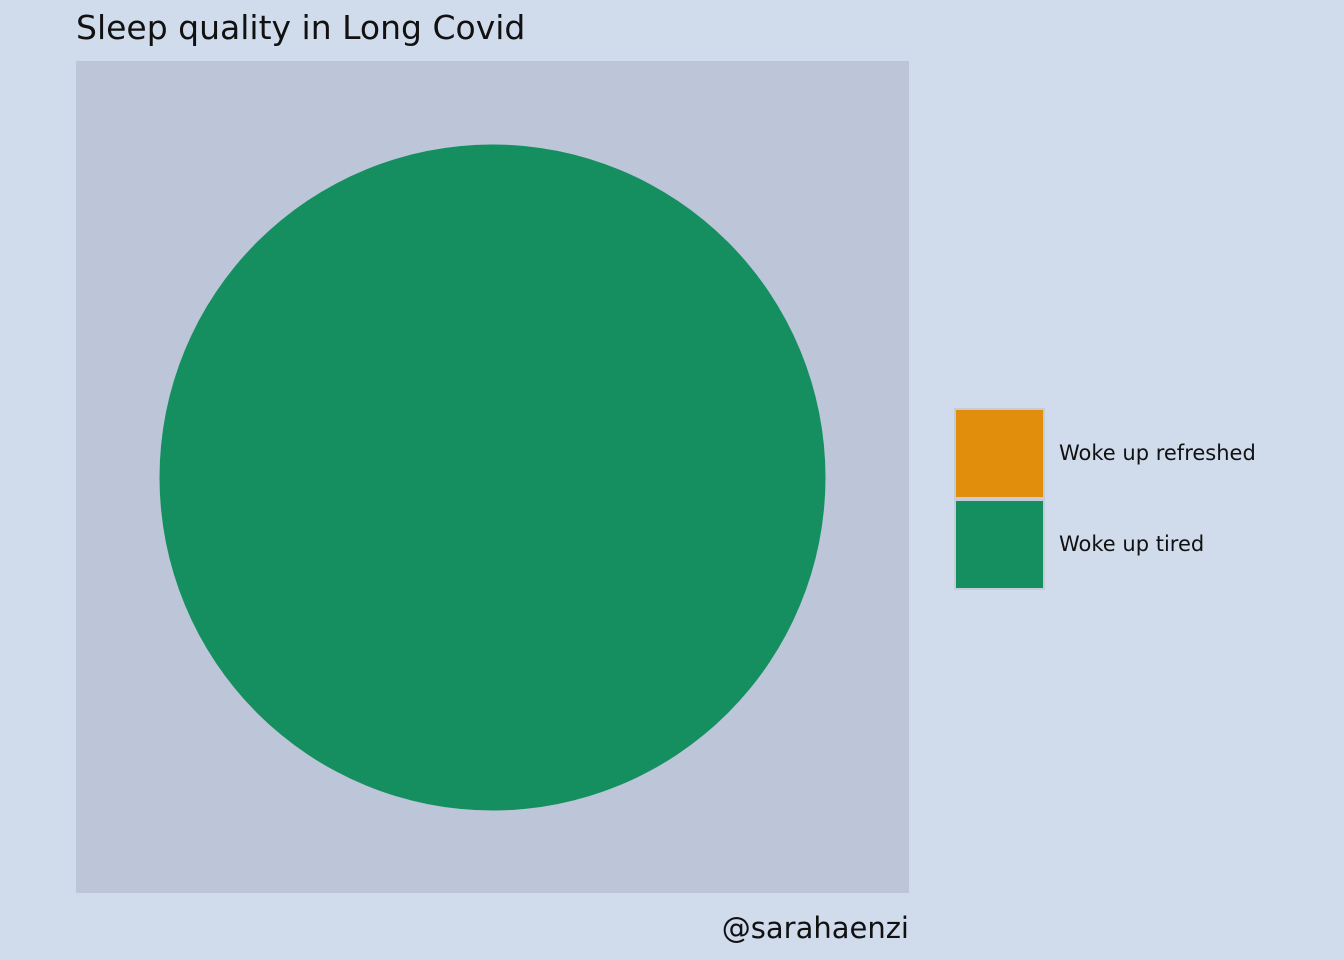  Describe the element at coordinates (301, 27) in the screenshot. I see `chart-title: Sleep quality in Long Covid` at that location.